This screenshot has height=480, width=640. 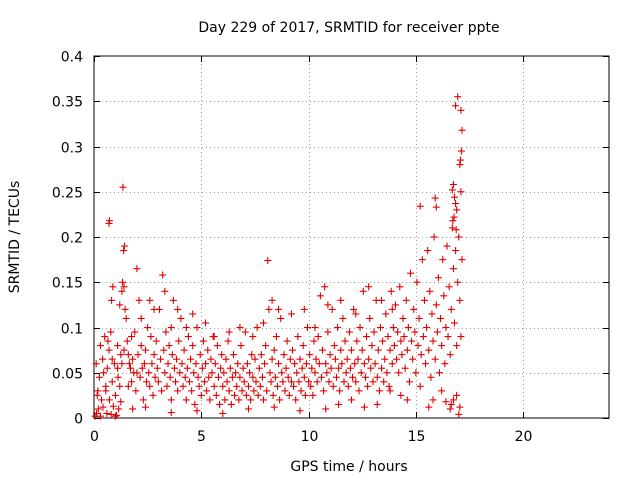 What do you see at coordinates (67, 375) in the screenshot?
I see `y-tick-label: 0.05` at bounding box center [67, 375].